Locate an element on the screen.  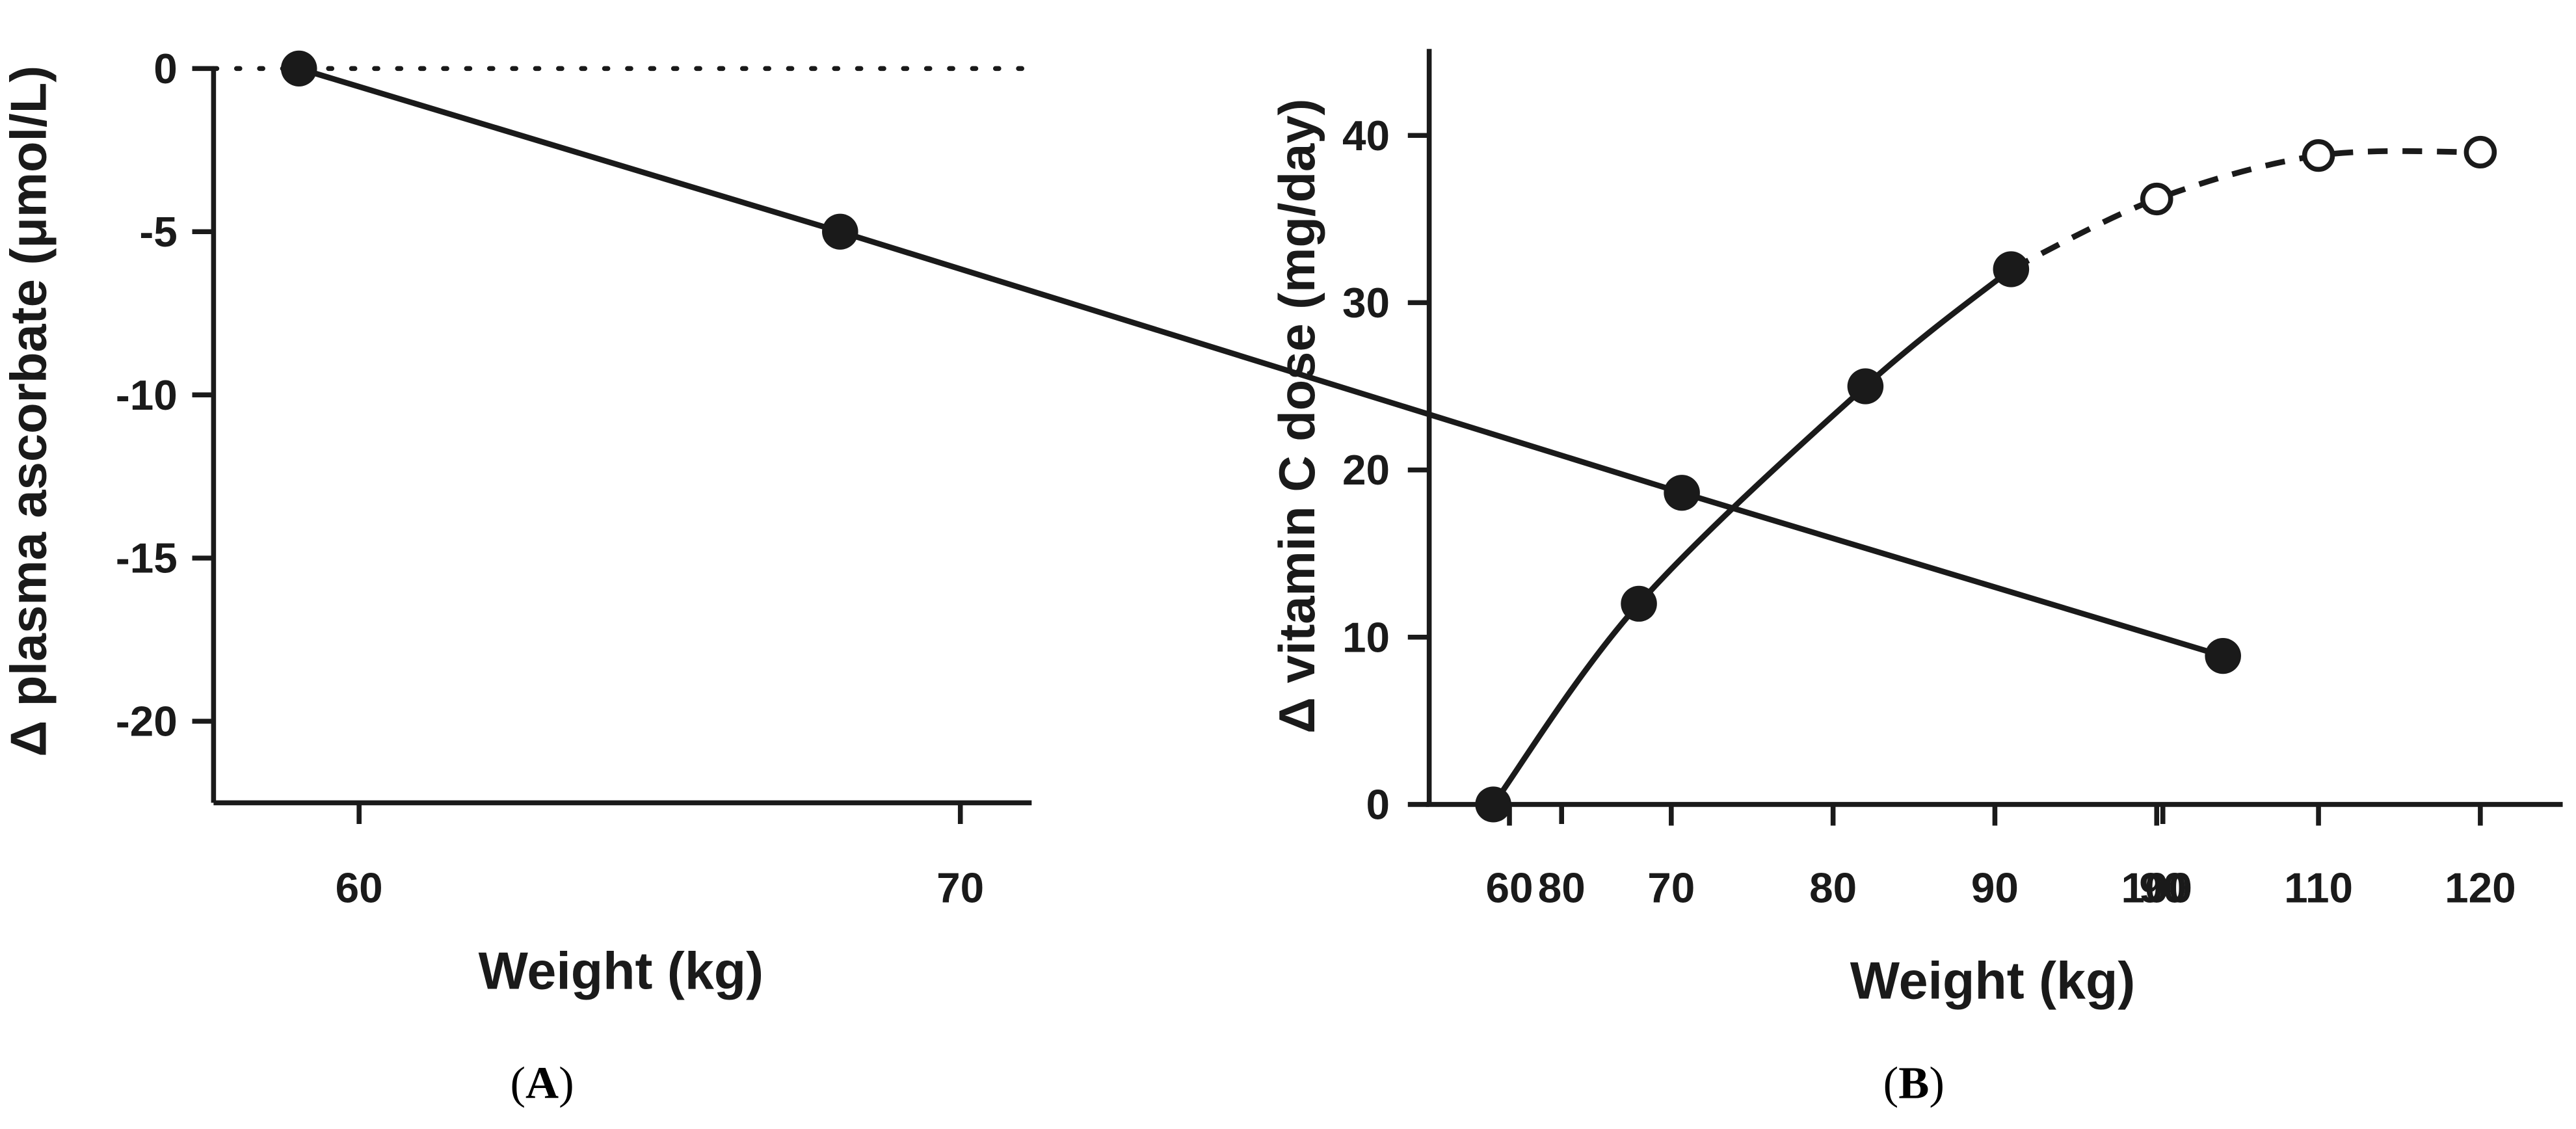
series-line-measured is located at coordinates (1752, 536).